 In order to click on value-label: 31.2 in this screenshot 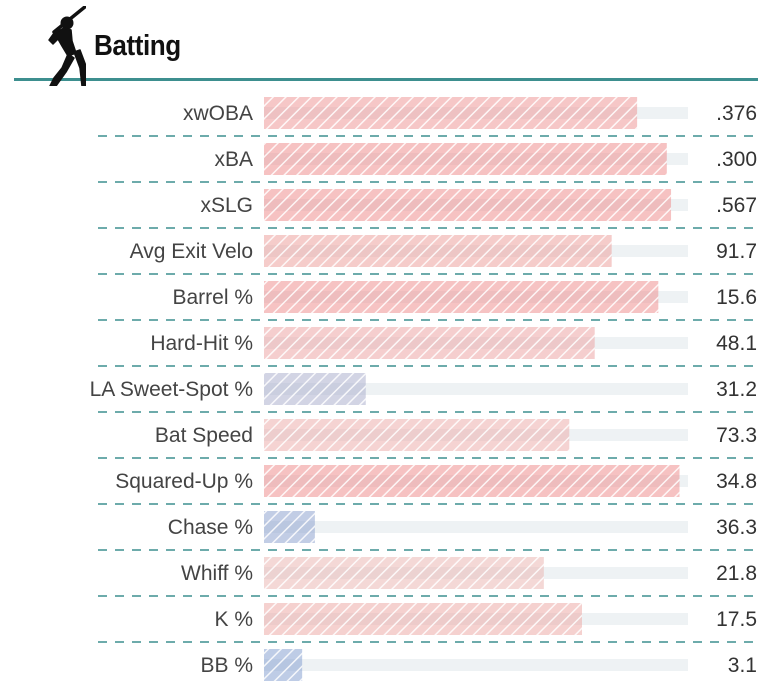, I will do `click(736, 389)`.